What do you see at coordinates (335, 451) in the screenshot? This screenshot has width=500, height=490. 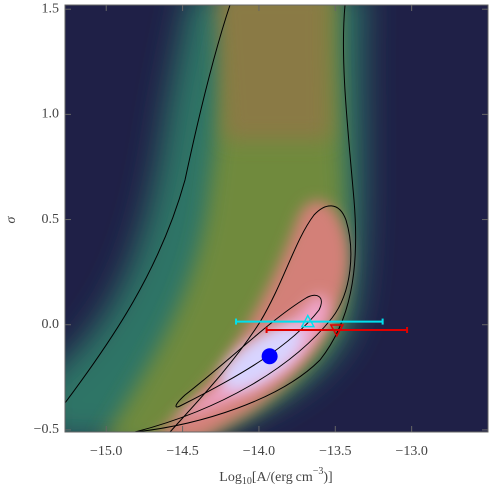 I see `x-tick-label: −13.5` at bounding box center [335, 451].